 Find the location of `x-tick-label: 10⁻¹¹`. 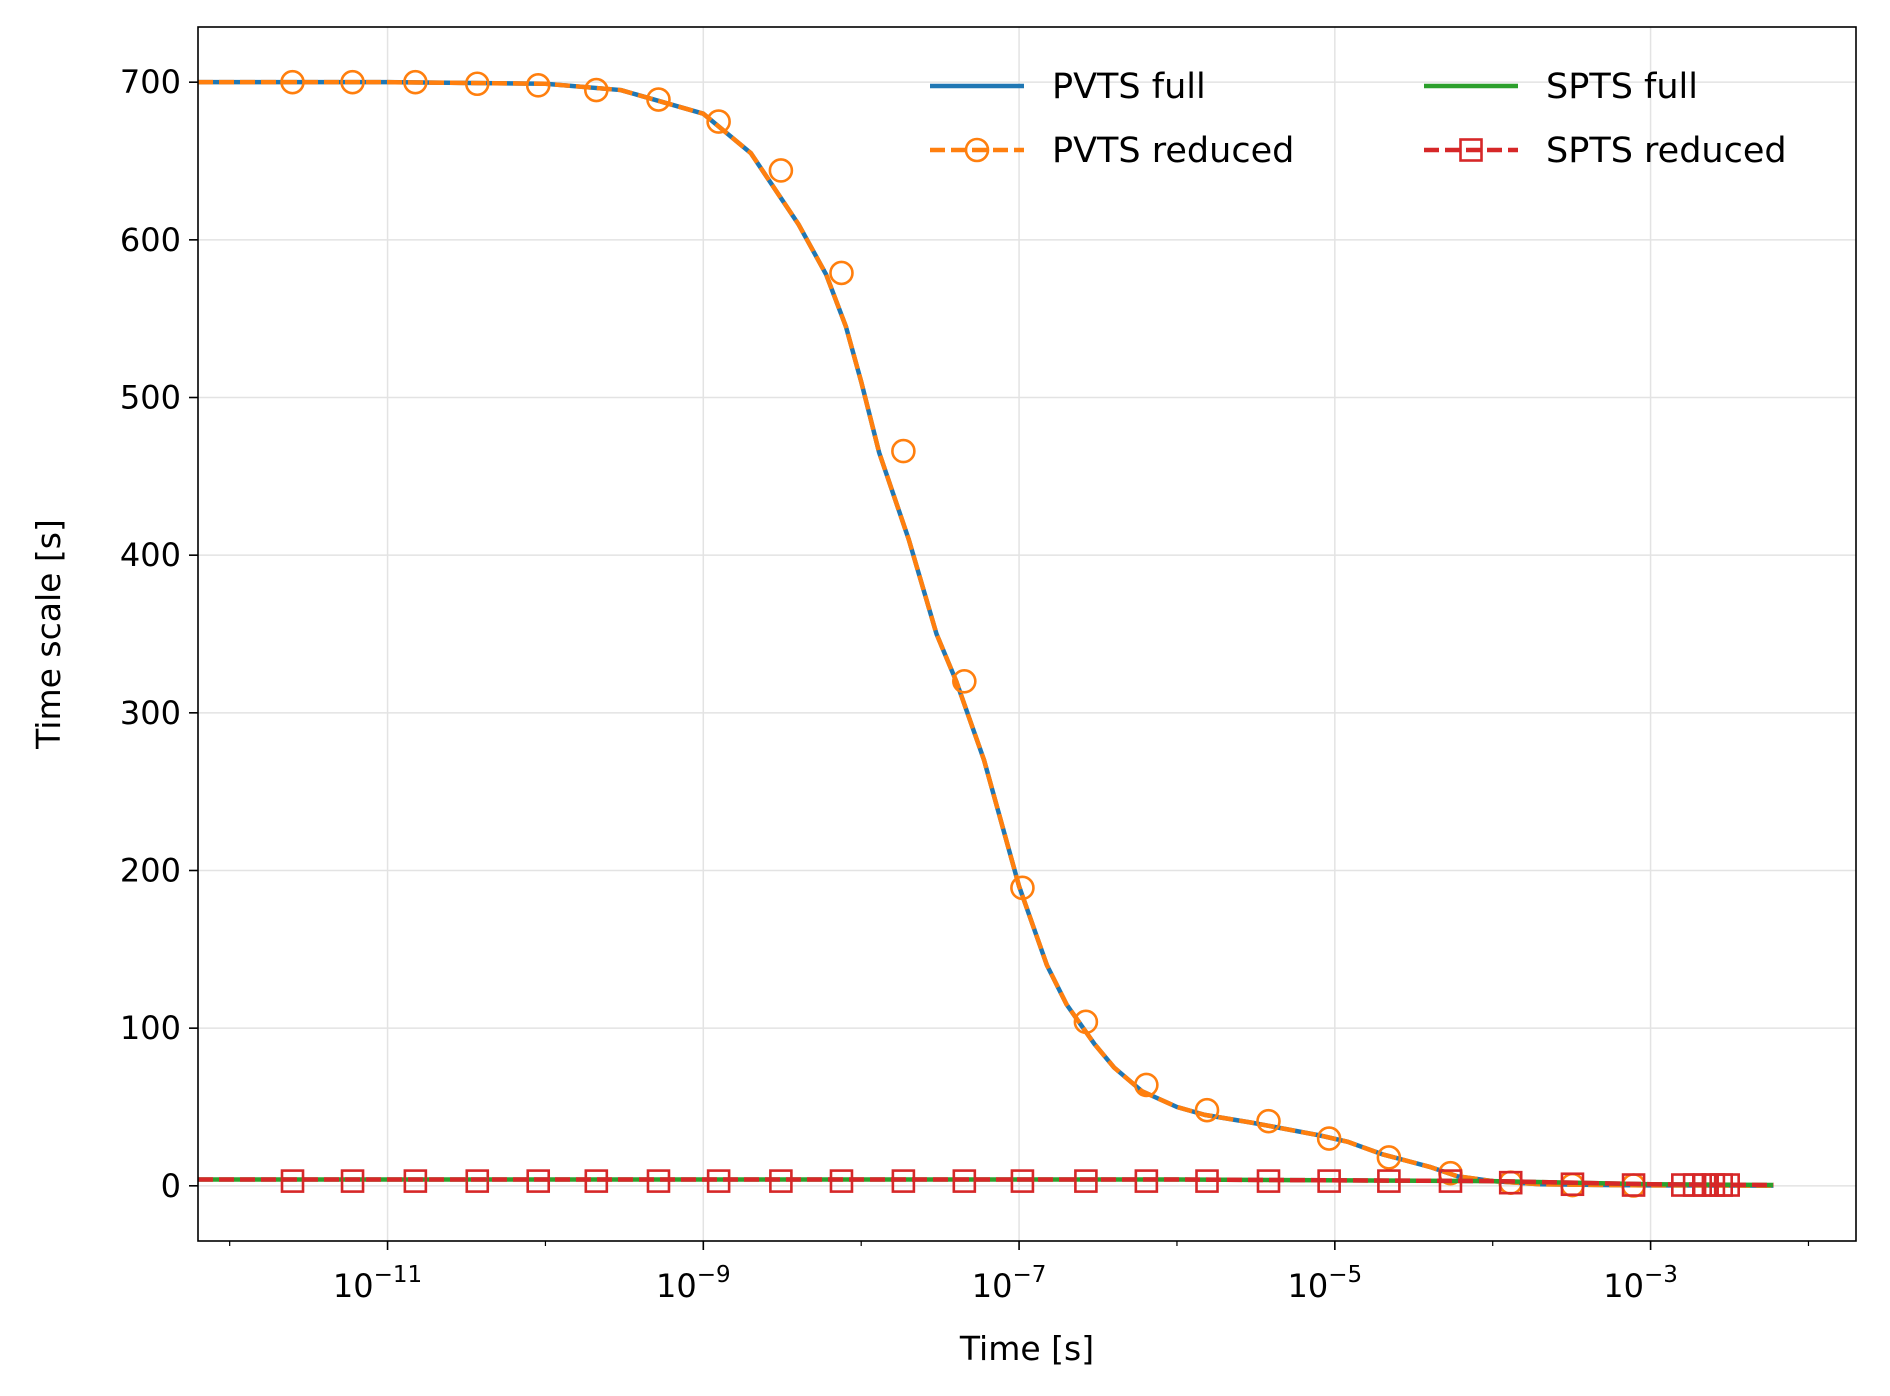

x-tick-label: 10⁻¹¹ is located at coordinates (377, 1283).